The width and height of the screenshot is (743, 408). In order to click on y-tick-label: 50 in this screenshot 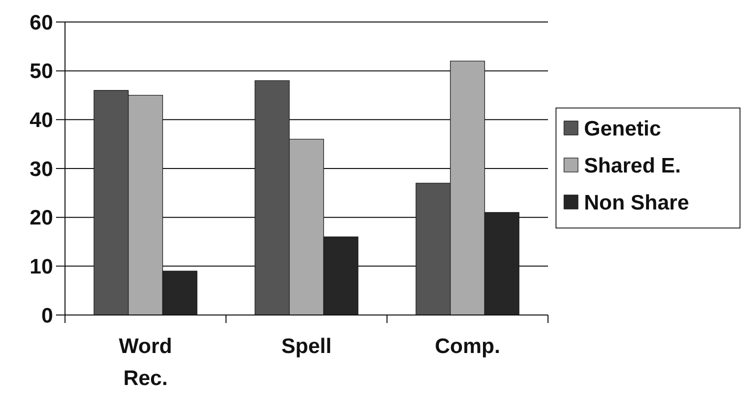, I will do `click(41, 72)`.